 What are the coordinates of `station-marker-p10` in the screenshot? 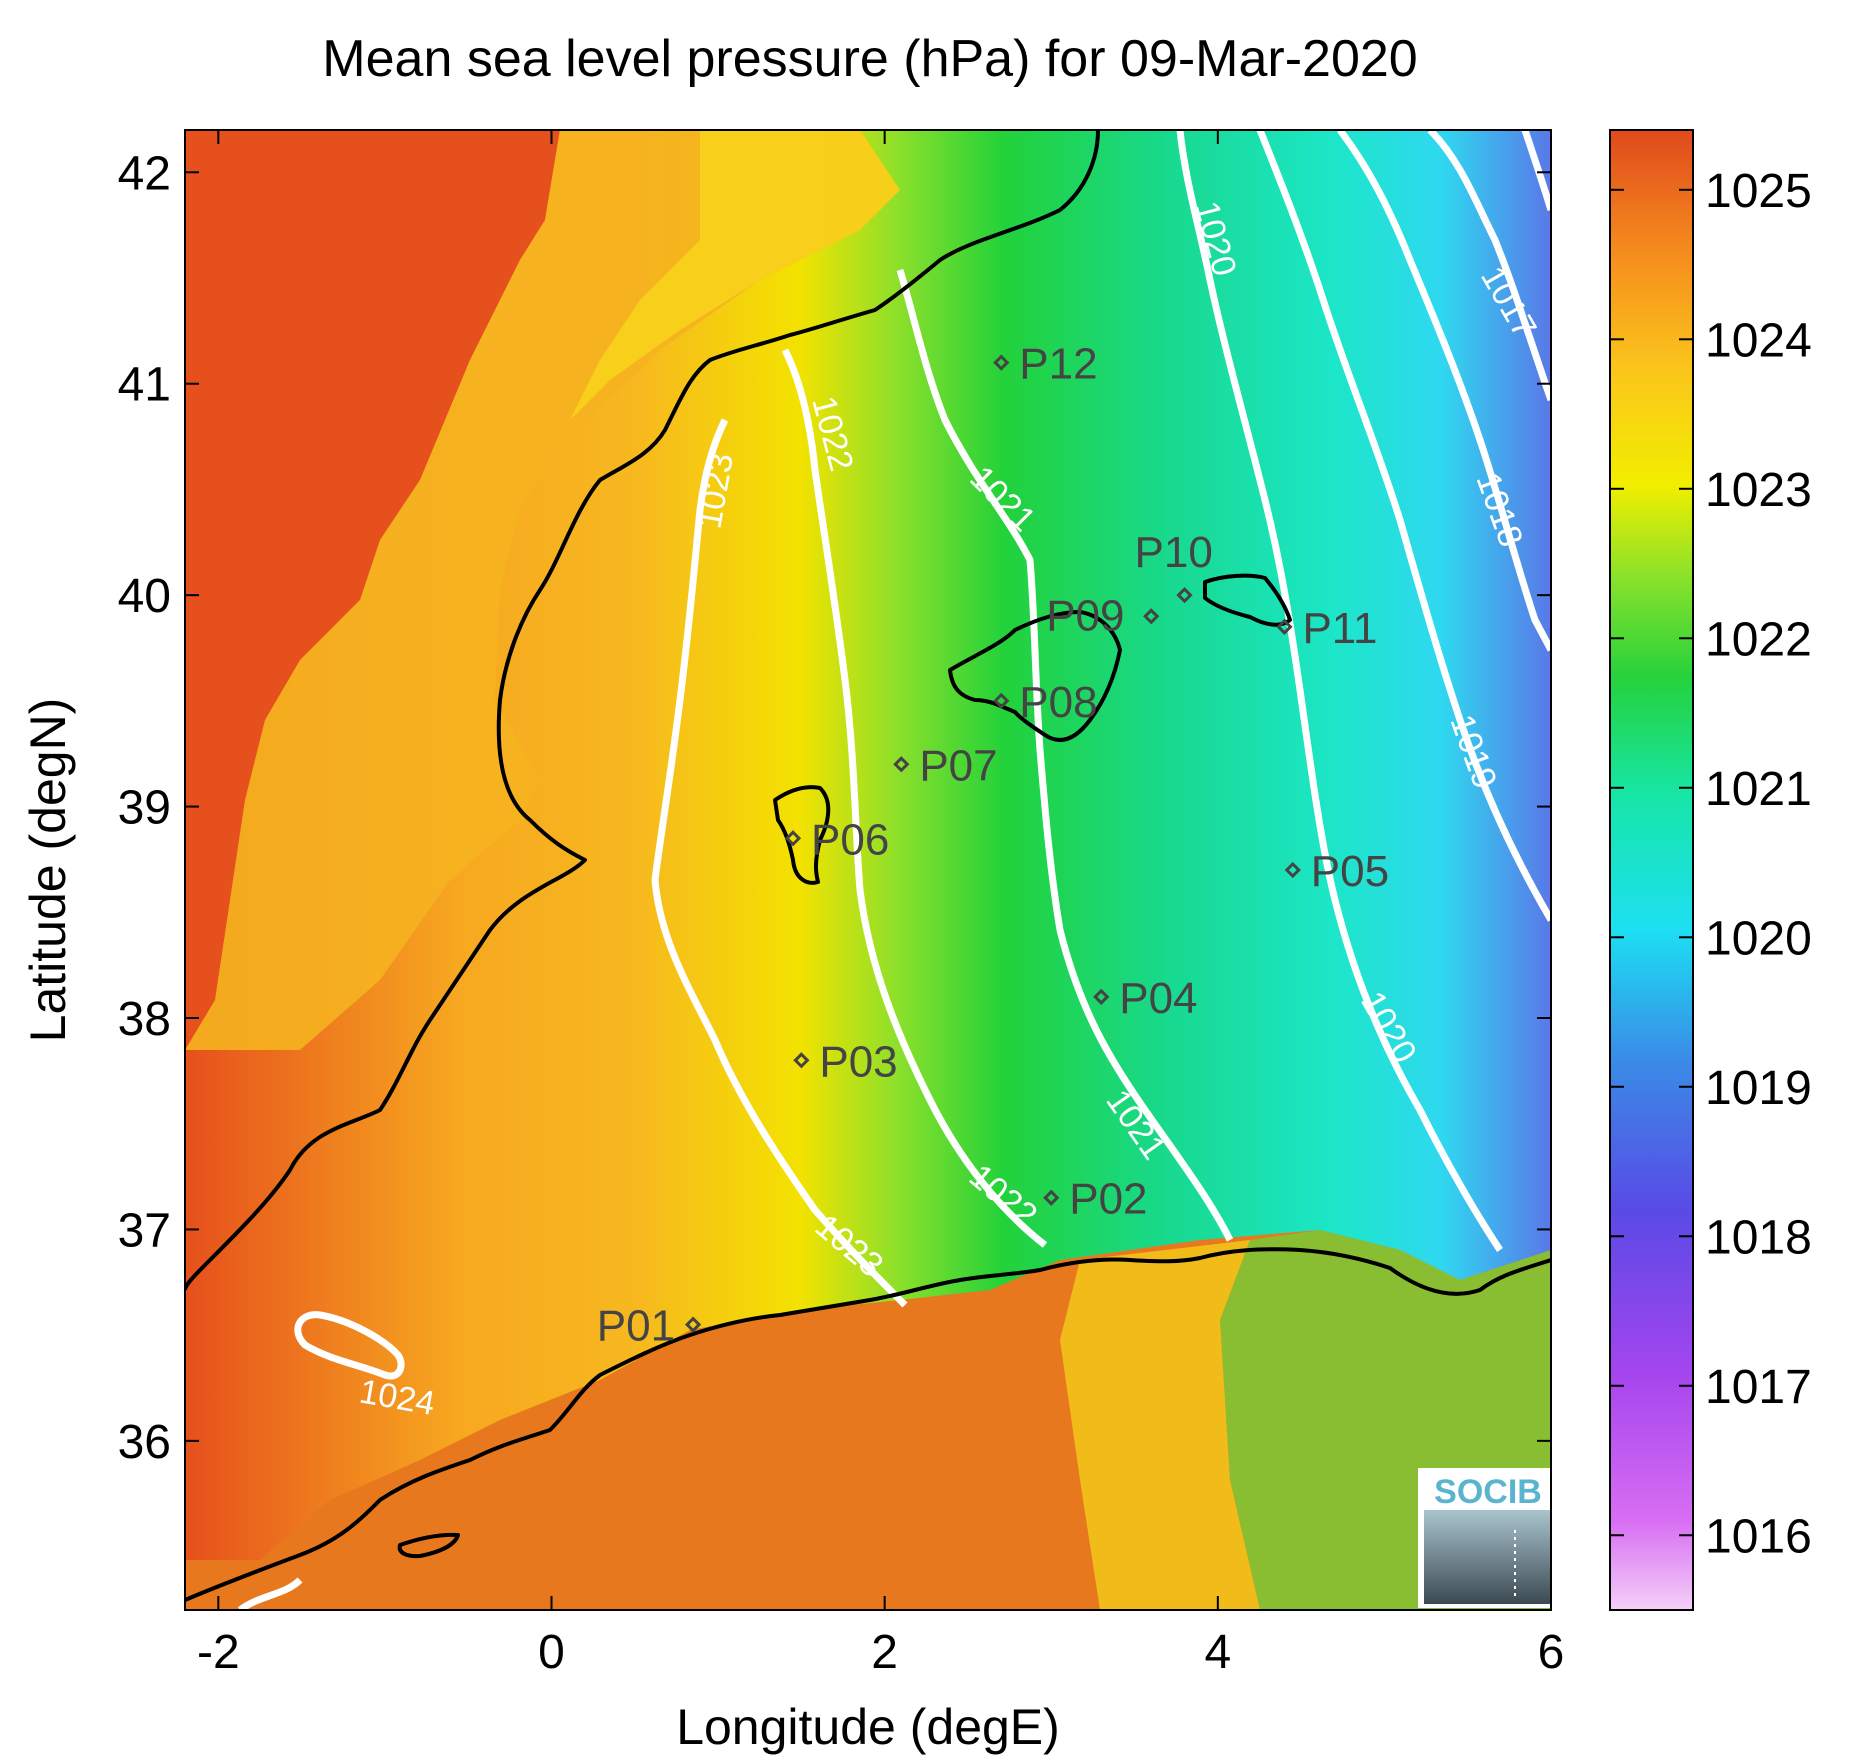 It's located at (1184, 595).